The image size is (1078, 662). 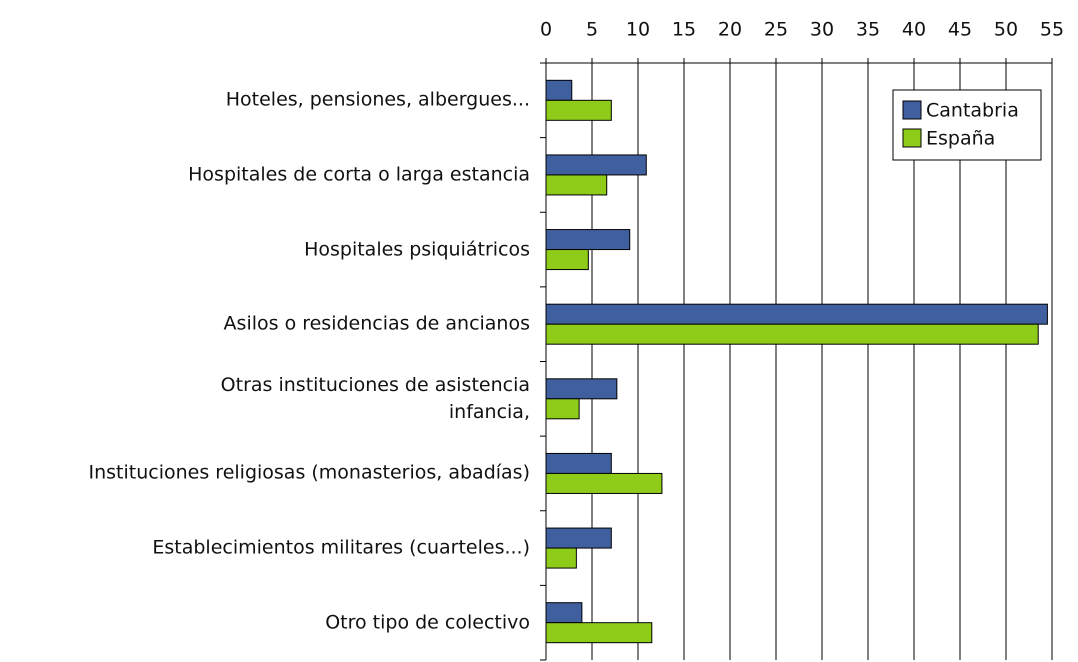 I want to click on x-tick-label: 50, so click(x=1006, y=30).